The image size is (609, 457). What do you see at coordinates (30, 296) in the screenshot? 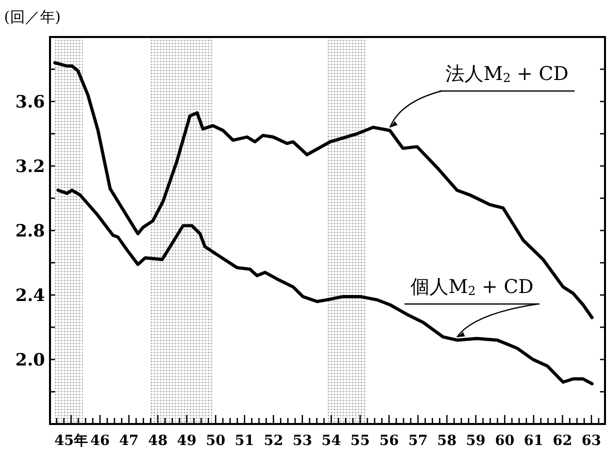
I see `y-tick-label: 2.4` at bounding box center [30, 296].